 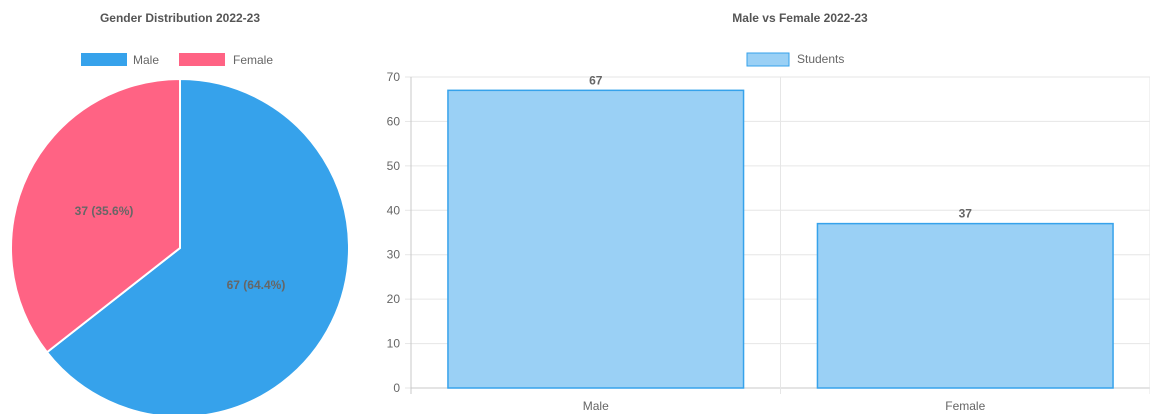 What do you see at coordinates (965, 305) in the screenshot?
I see `bar-female` at bounding box center [965, 305].